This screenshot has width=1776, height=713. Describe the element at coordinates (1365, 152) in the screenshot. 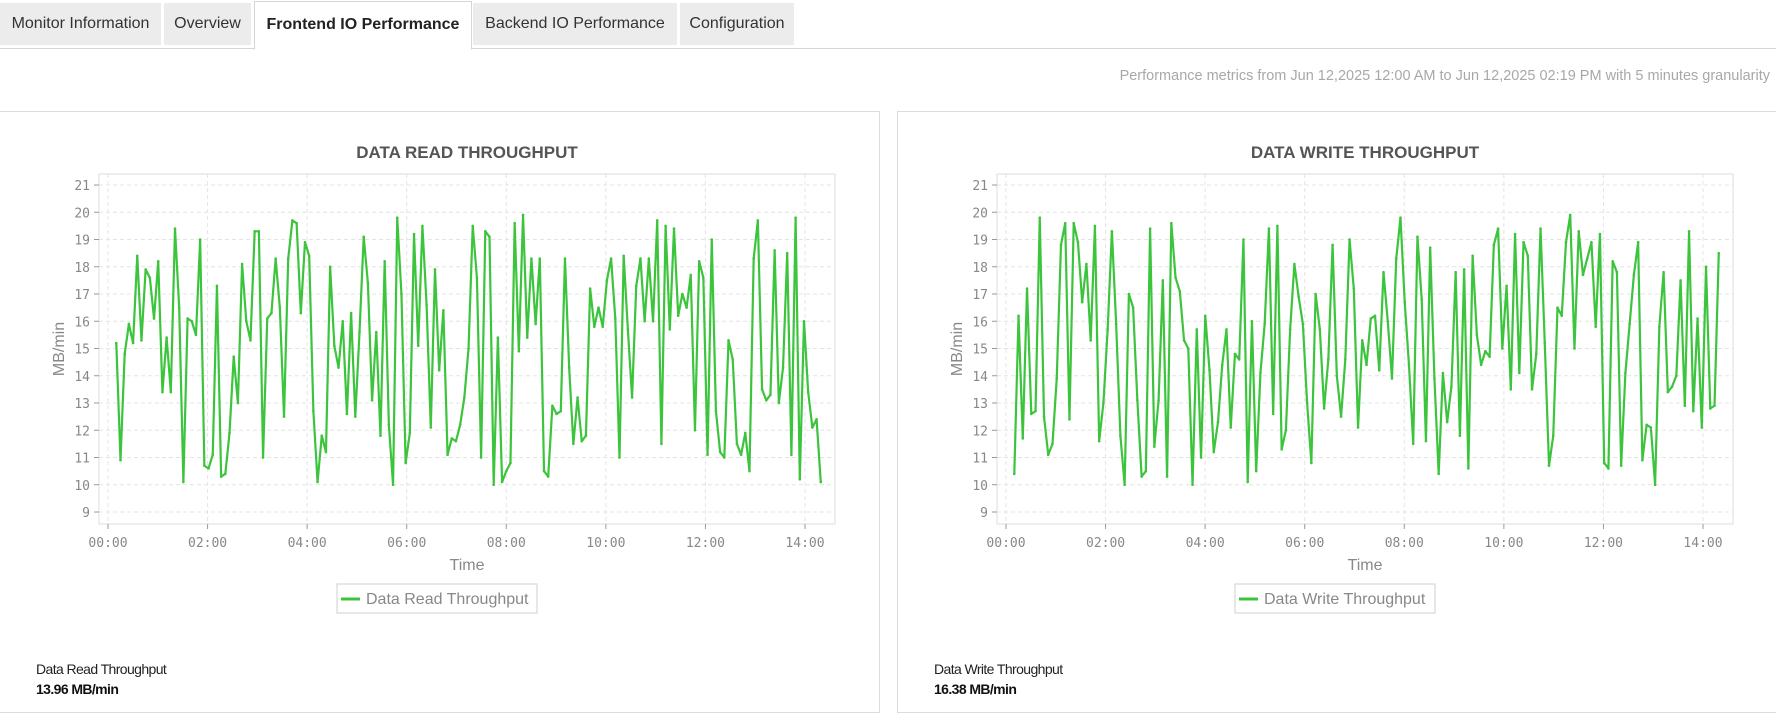

I see `chart-title: DATA WRITE THROUGHPUT` at that location.